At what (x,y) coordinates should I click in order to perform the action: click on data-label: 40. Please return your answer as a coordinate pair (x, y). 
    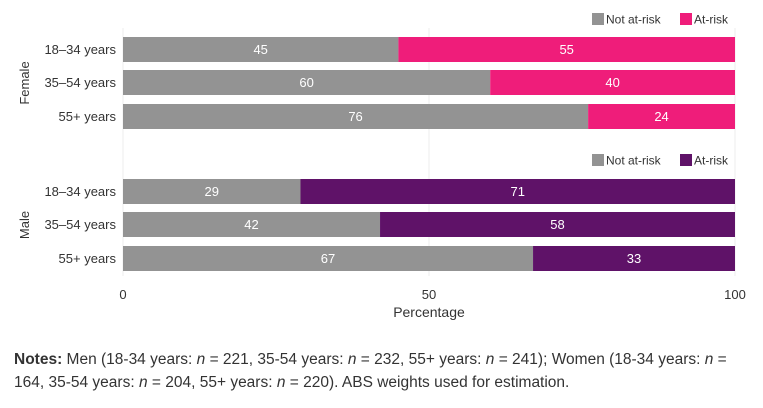
    Looking at the image, I should click on (612, 82).